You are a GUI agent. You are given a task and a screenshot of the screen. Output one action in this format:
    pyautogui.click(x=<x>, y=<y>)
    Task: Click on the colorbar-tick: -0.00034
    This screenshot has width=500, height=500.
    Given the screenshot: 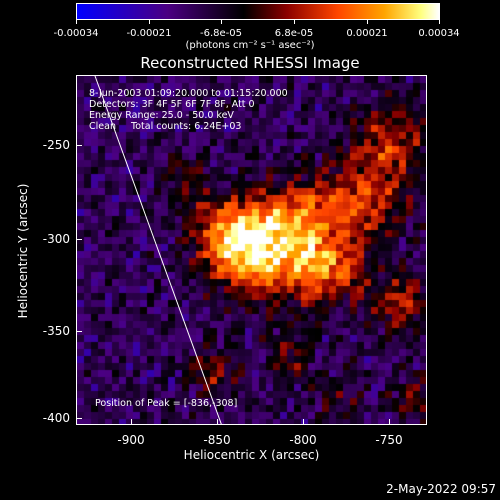 What is the action you would take?
    pyautogui.click(x=76, y=33)
    